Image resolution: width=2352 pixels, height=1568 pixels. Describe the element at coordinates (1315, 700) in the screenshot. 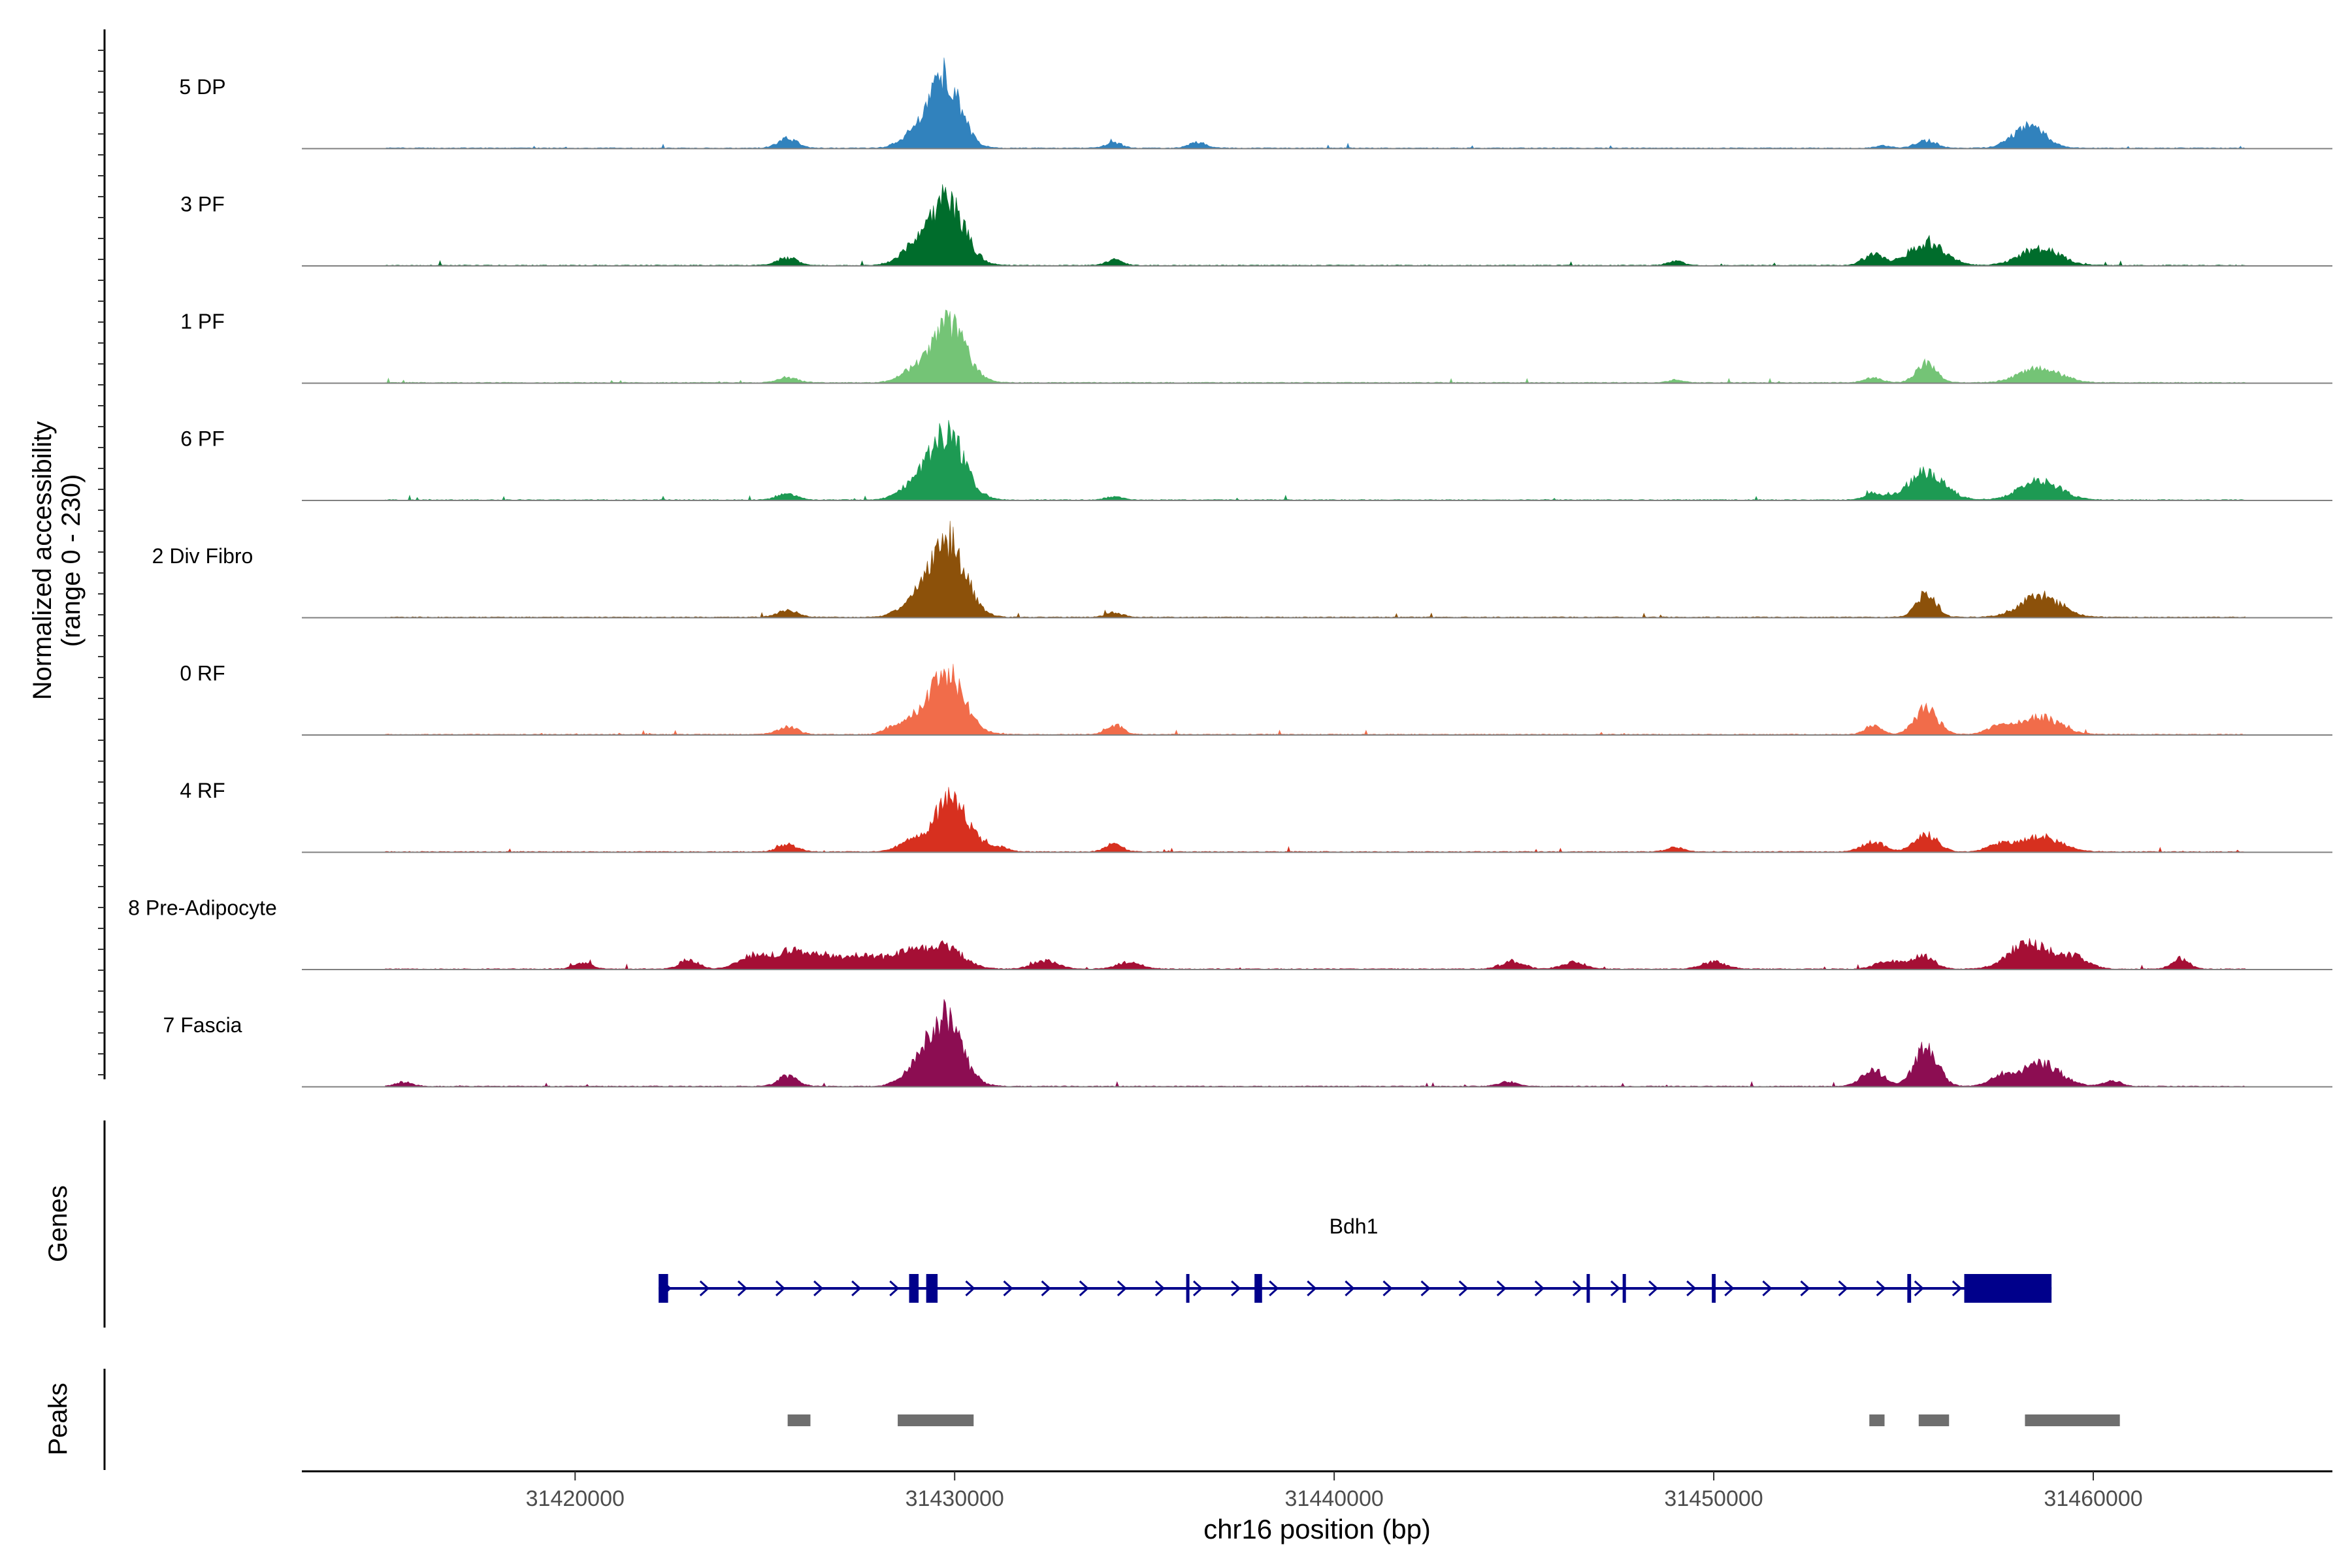

I see `coverage-area-0-rf` at that location.